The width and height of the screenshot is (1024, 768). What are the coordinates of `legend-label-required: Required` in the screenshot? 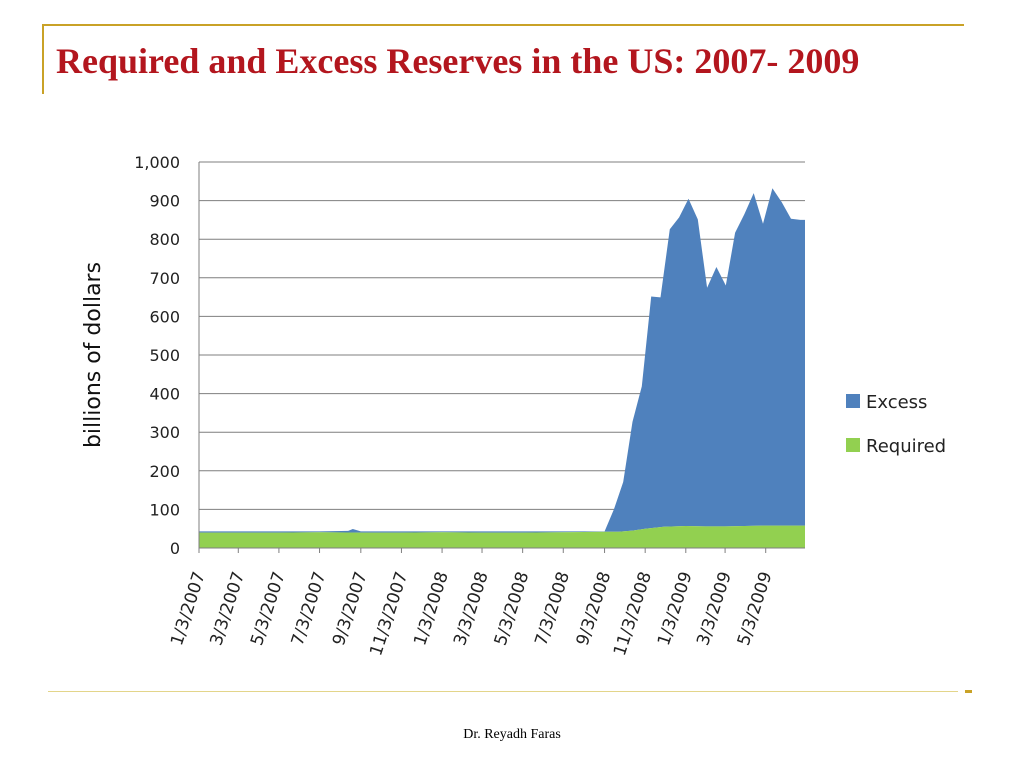 It's located at (906, 446).